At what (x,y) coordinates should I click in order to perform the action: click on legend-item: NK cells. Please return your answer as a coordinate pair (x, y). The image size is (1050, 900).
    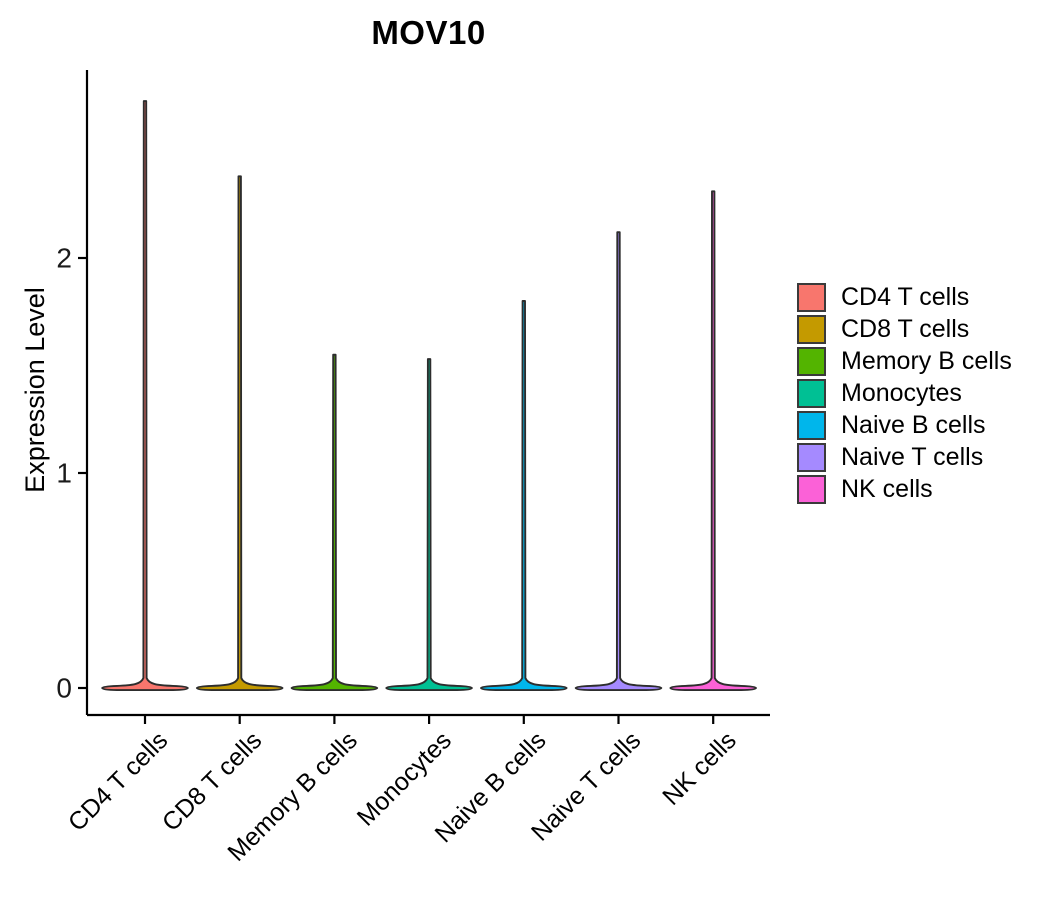
    Looking at the image, I should click on (904, 489).